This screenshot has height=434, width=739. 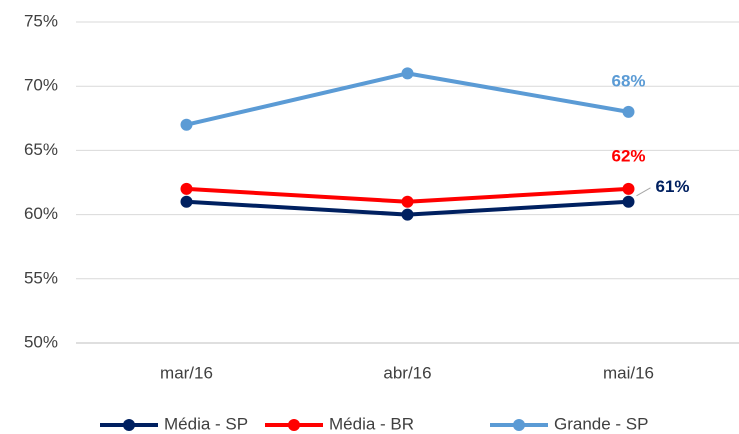 I want to click on data-label: 61%, so click(x=673, y=186).